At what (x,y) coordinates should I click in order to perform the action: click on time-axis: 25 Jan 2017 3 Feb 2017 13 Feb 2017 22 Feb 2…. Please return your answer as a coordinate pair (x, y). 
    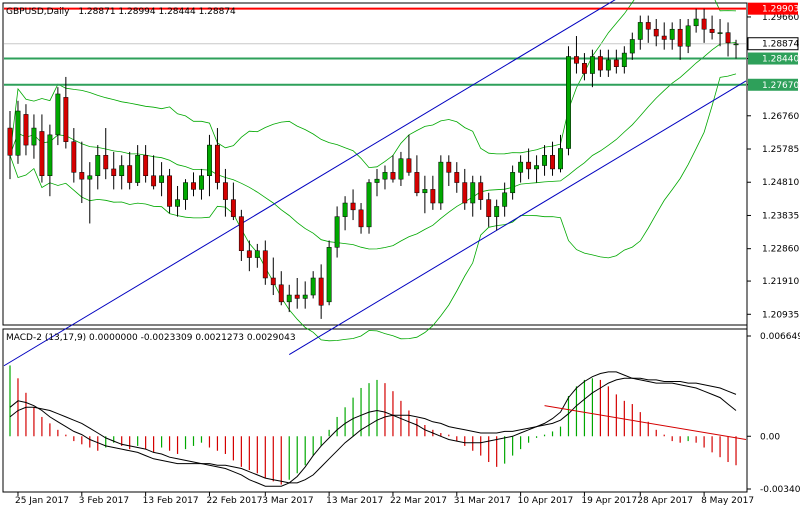
    Looking at the image, I should click on (384, 499).